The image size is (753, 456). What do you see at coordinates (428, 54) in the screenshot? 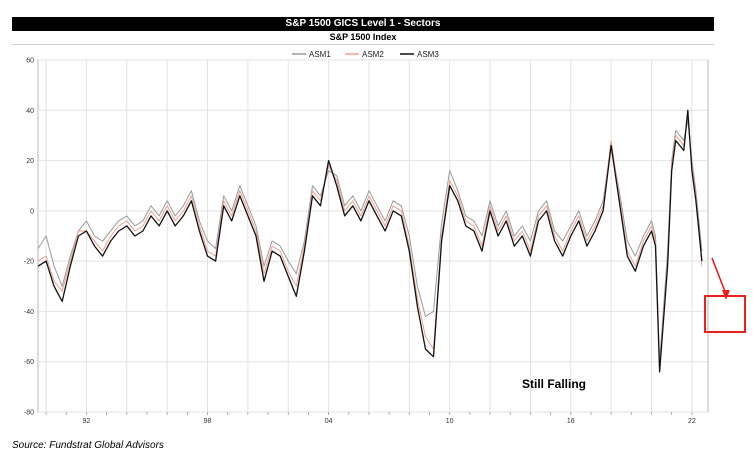
I see `legend-label-asm3: ASM3` at bounding box center [428, 54].